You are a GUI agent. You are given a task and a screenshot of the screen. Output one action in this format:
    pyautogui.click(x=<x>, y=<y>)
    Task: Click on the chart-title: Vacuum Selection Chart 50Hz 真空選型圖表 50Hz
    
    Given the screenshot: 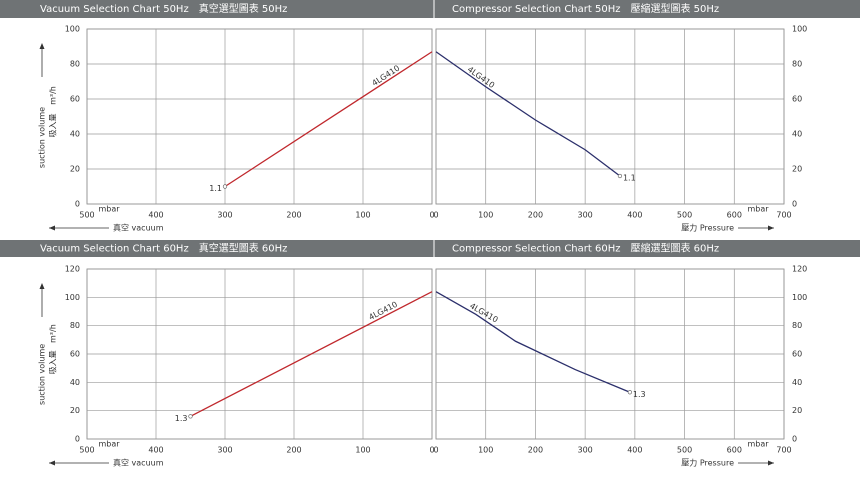 What is the action you would take?
    pyautogui.click(x=163, y=8)
    